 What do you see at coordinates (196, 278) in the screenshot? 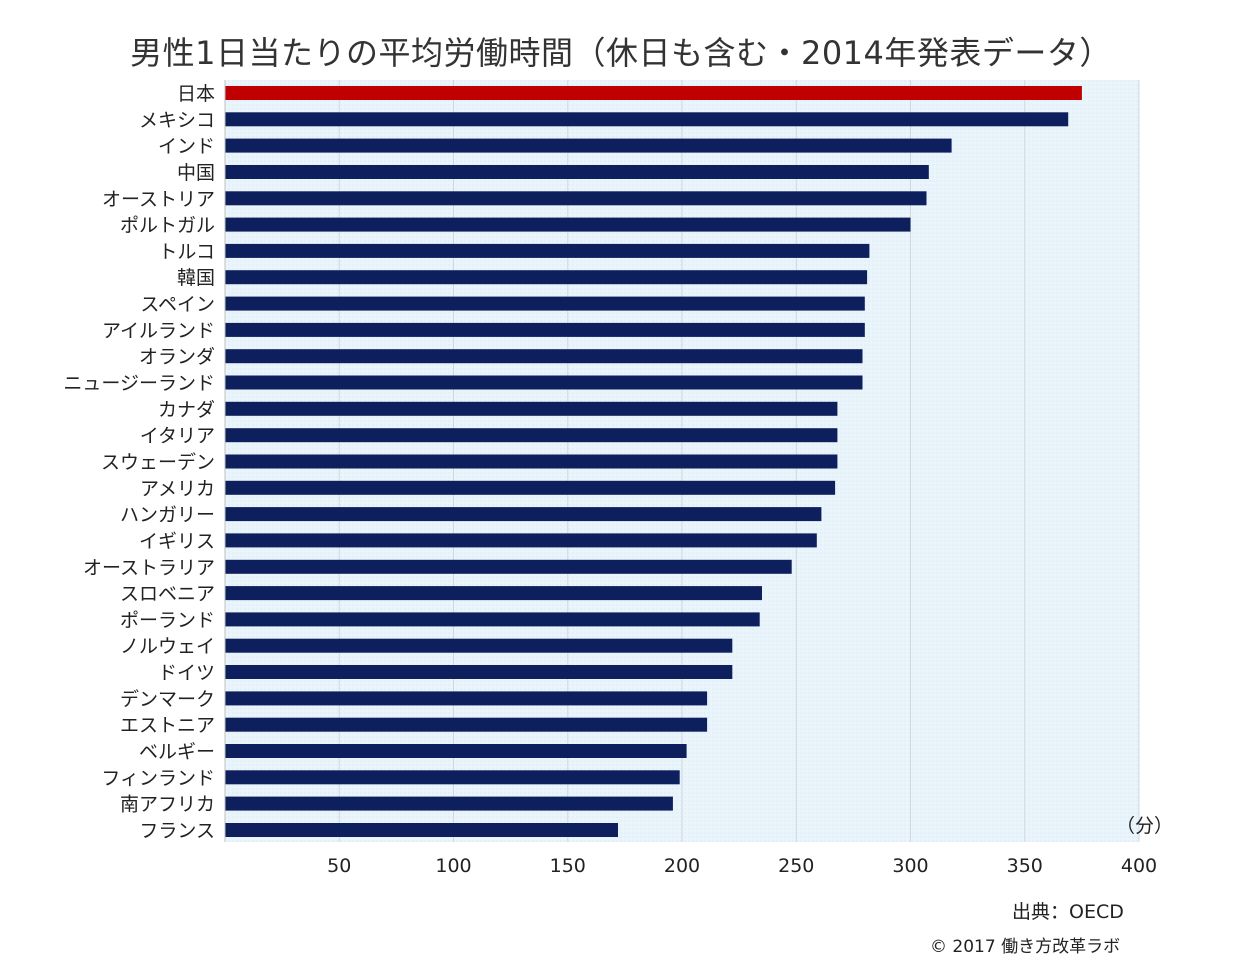
I see `category-label: 韓国` at bounding box center [196, 278].